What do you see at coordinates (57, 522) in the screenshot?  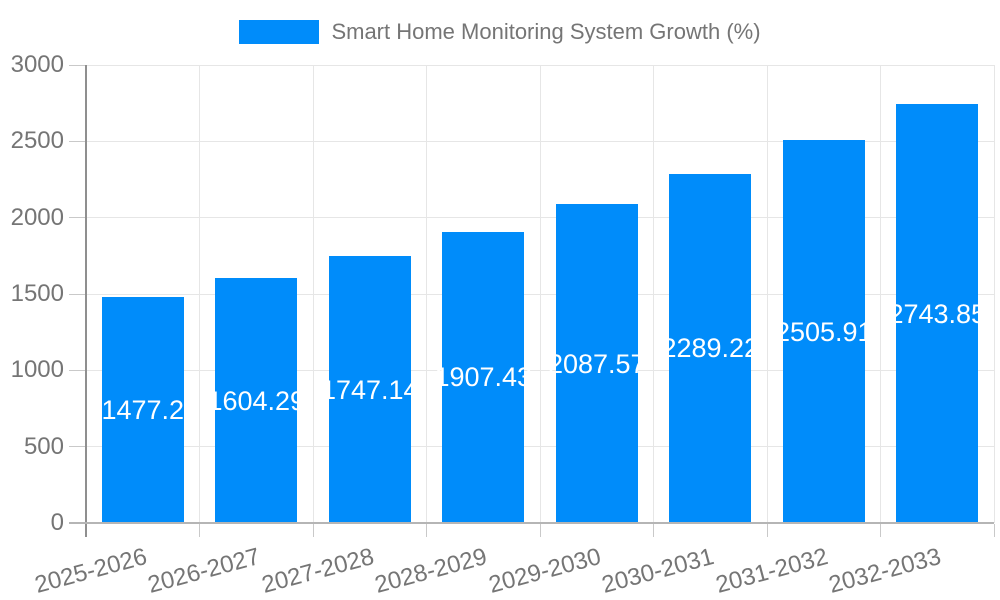 I see `y-axis-tick-label: 0` at bounding box center [57, 522].